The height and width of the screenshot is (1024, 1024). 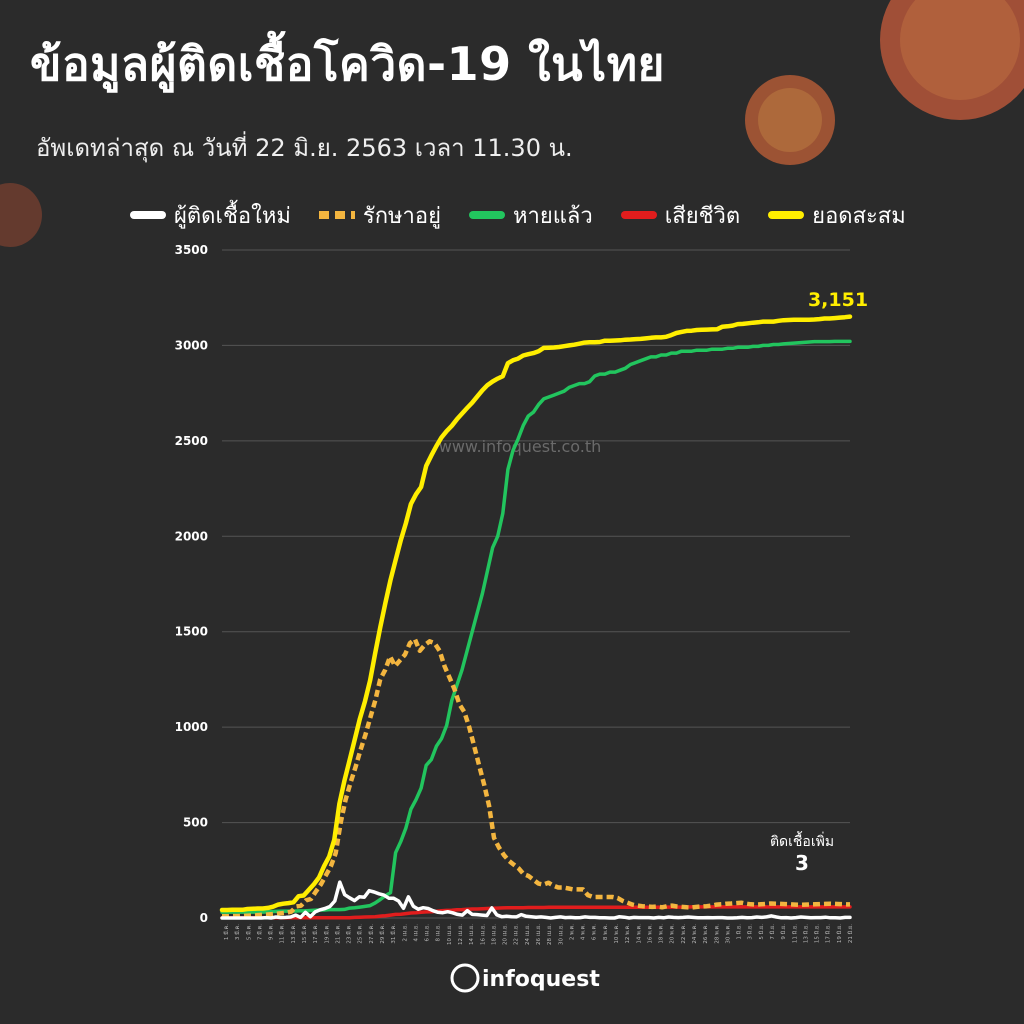 What do you see at coordinates (195, 823) in the screenshot?
I see `y-tick-label: 500` at bounding box center [195, 823].